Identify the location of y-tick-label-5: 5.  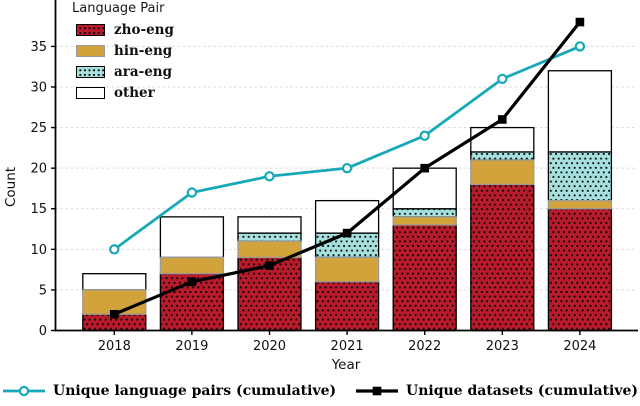
(43, 290).